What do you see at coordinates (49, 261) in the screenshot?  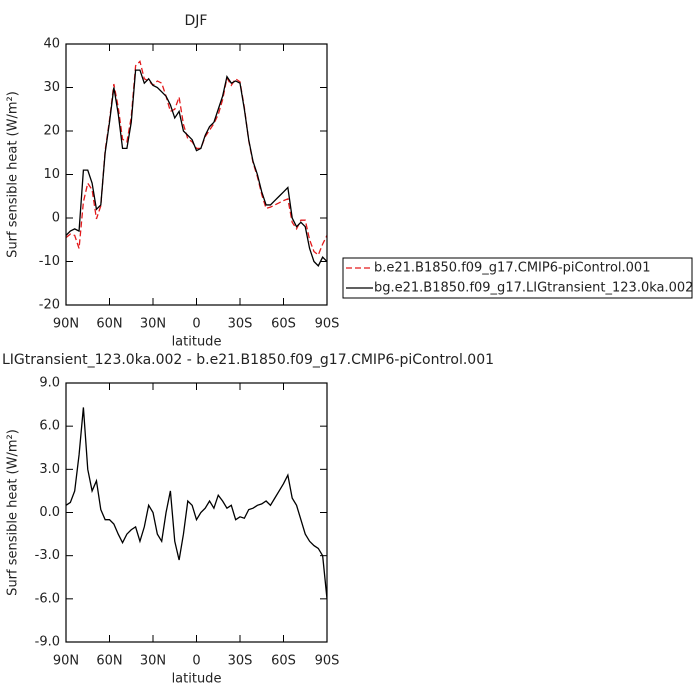 I see `y-tick-label: -10` at bounding box center [49, 261].